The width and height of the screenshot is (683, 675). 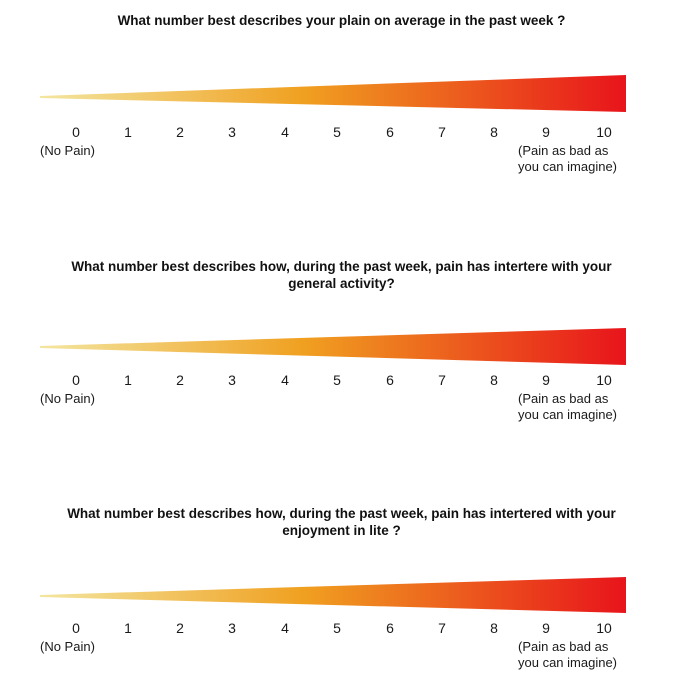 What do you see at coordinates (67, 150) in the screenshot?
I see `question-1-low-anchor: (No Pain)` at bounding box center [67, 150].